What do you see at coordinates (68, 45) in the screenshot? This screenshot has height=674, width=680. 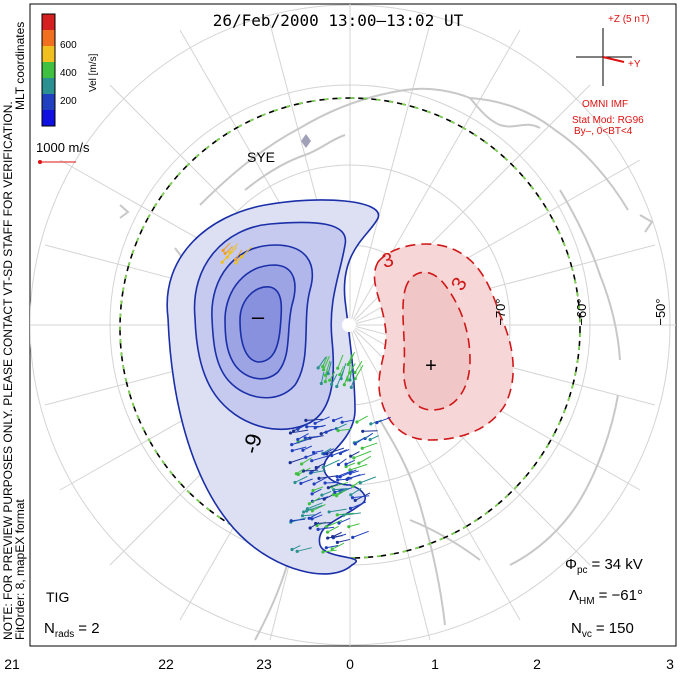 I see `colorbar-tick-600: 600` at bounding box center [68, 45].